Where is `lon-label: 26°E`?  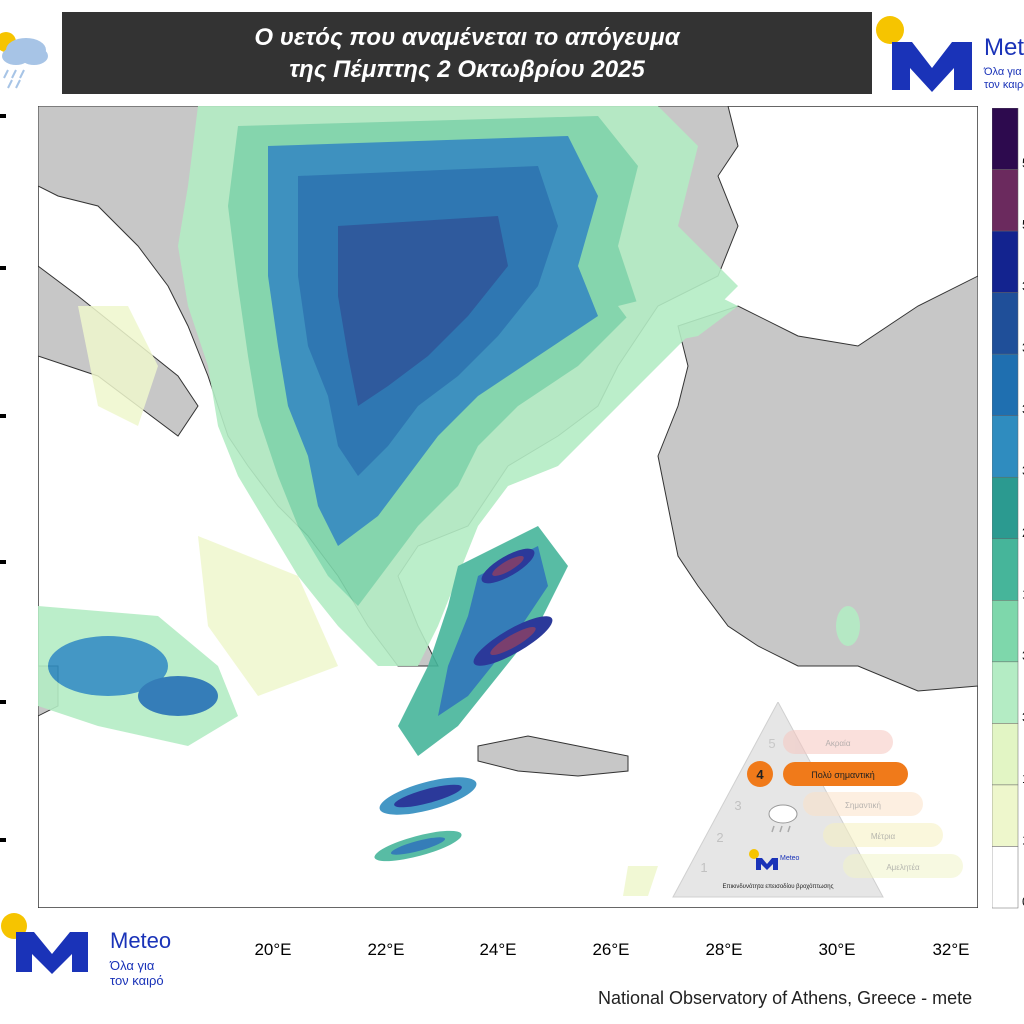
lon-label: 26°E is located at coordinates (611, 949).